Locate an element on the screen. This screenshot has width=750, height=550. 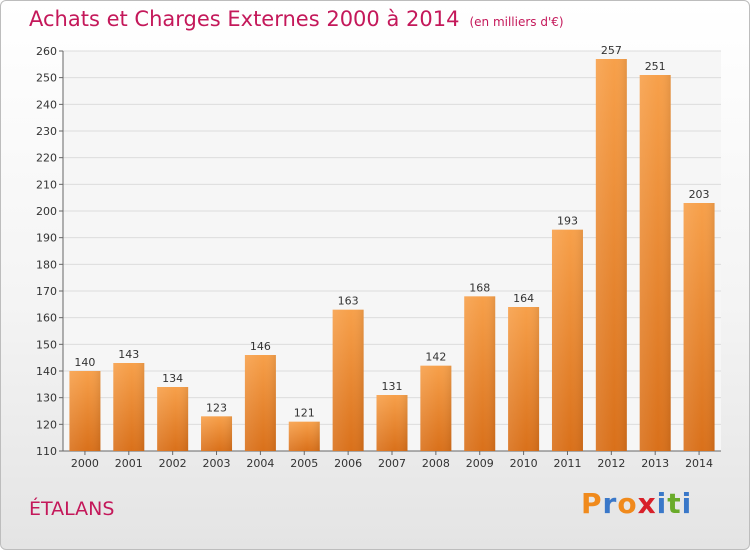
bar-shade-2000 is located at coordinates (85, 411).